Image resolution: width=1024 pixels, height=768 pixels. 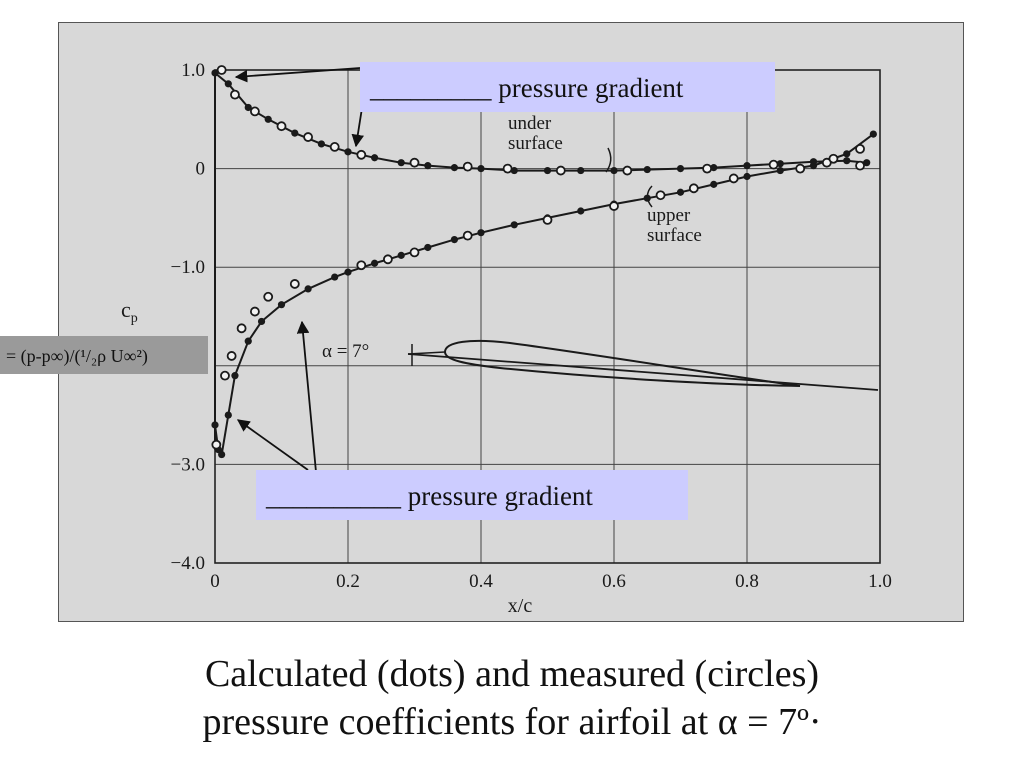 What do you see at coordinates (526, 88) in the screenshot?
I see `top-callout-text: _________ pressure gradient` at bounding box center [526, 88].